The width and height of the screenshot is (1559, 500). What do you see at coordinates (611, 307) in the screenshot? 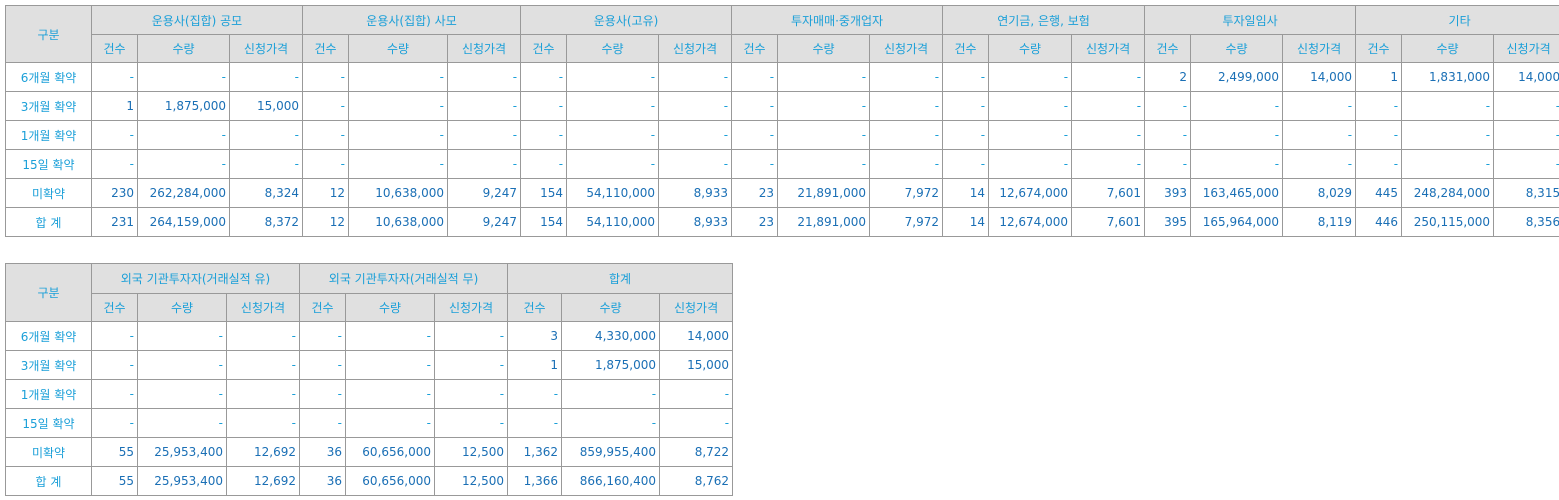
I see `sub-header: 수량` at bounding box center [611, 307].